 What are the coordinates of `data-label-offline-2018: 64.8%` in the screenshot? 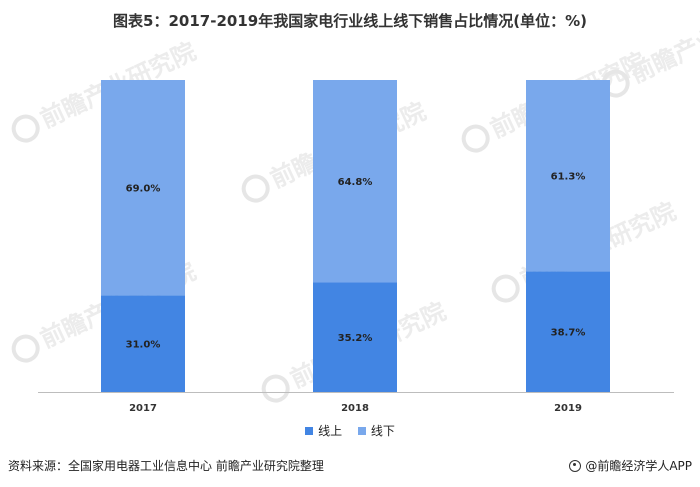 It's located at (355, 182).